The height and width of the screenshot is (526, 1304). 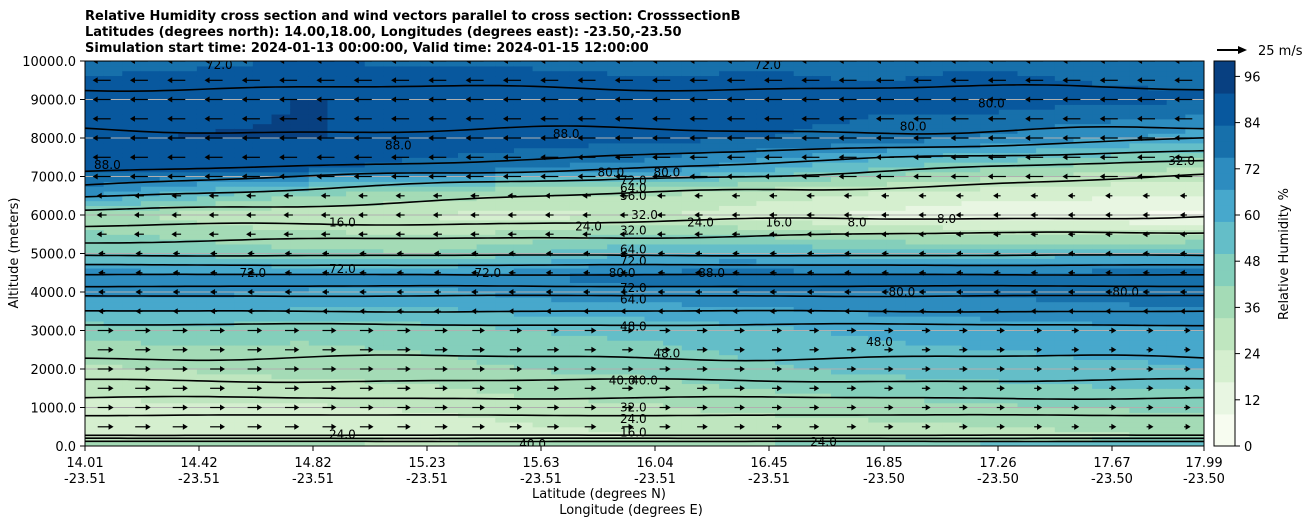 I want to click on contour-line, so click(x=644, y=130).